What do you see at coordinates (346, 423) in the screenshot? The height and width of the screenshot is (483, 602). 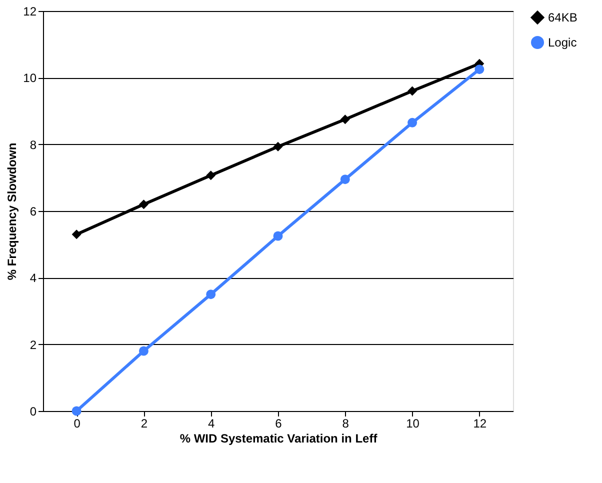 I see `x-tick-label: 8` at bounding box center [346, 423].